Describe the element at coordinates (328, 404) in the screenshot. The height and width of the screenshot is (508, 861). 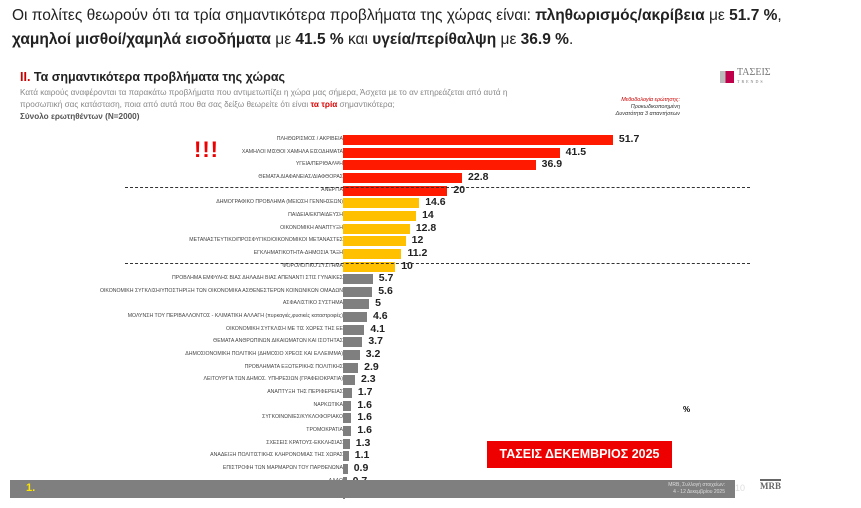
I see `category-label: ΝΑΡΚΩΤΙΚΑ` at that location.